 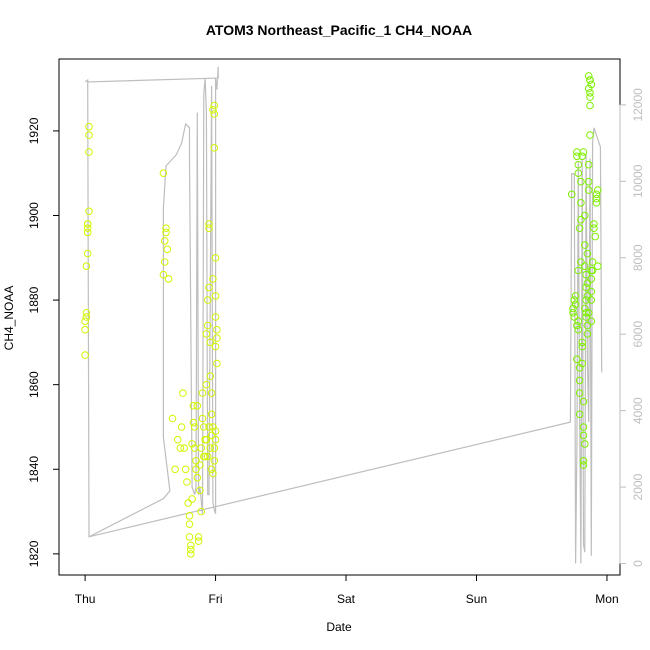 What do you see at coordinates (346, 599) in the screenshot?
I see `x-tick-label: Sat` at bounding box center [346, 599].